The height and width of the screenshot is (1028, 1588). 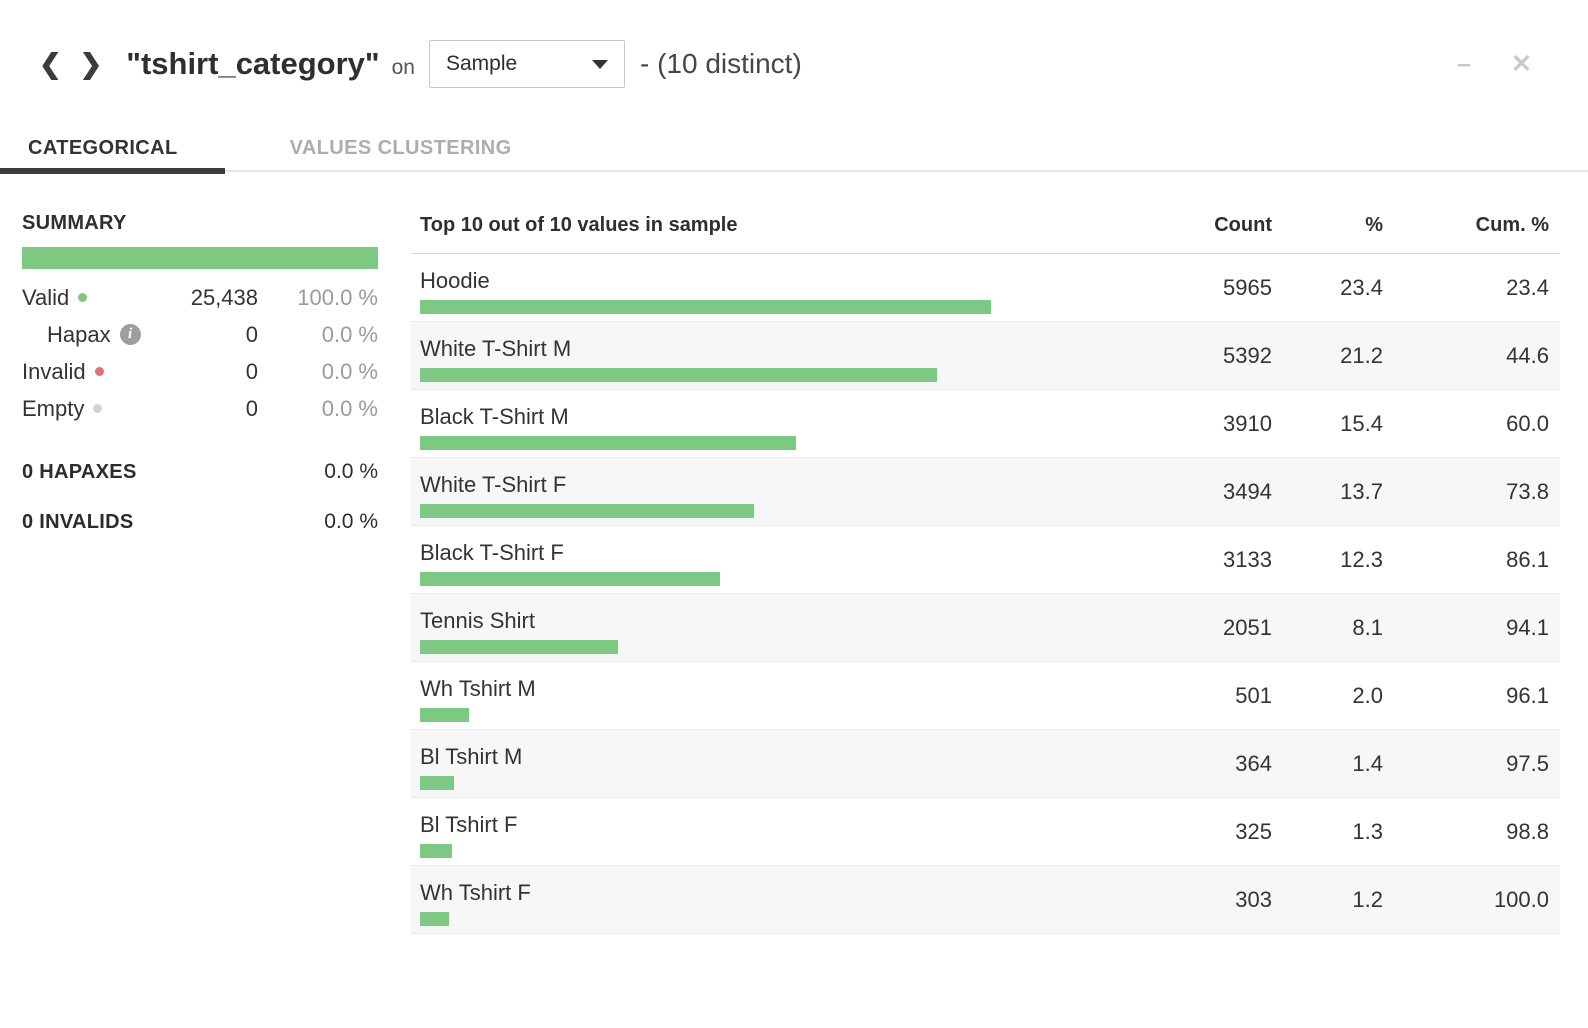 I want to click on value-count: 2051, so click(x=1247, y=627).